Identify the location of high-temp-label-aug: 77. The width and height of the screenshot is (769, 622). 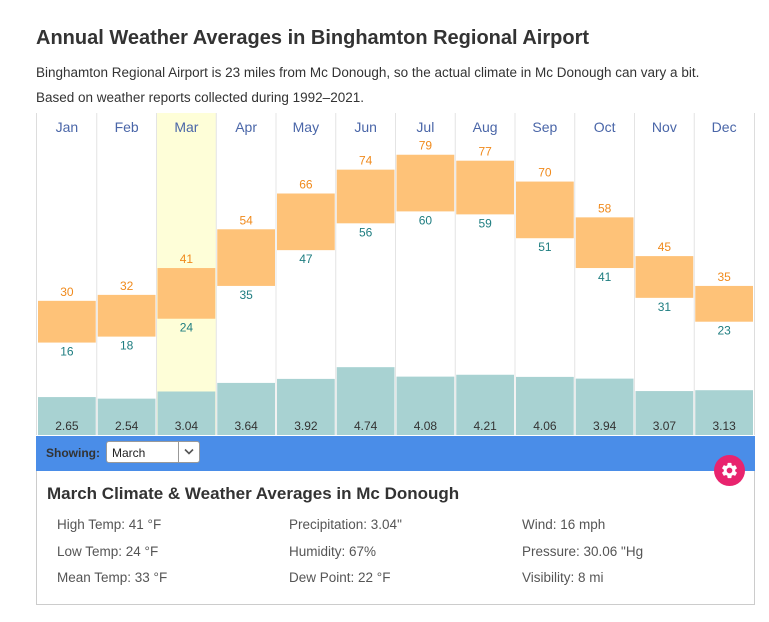
(485, 152).